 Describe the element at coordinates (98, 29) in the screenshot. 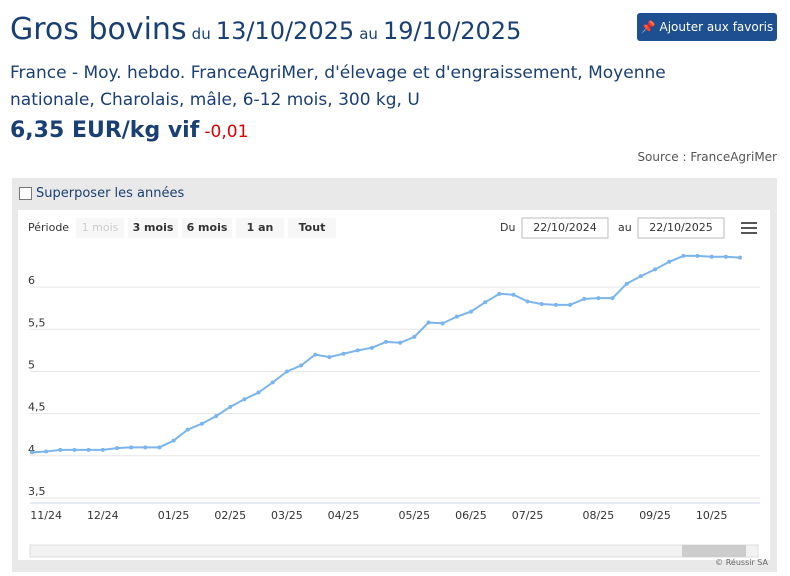

I see `title: Gros bovins` at that location.